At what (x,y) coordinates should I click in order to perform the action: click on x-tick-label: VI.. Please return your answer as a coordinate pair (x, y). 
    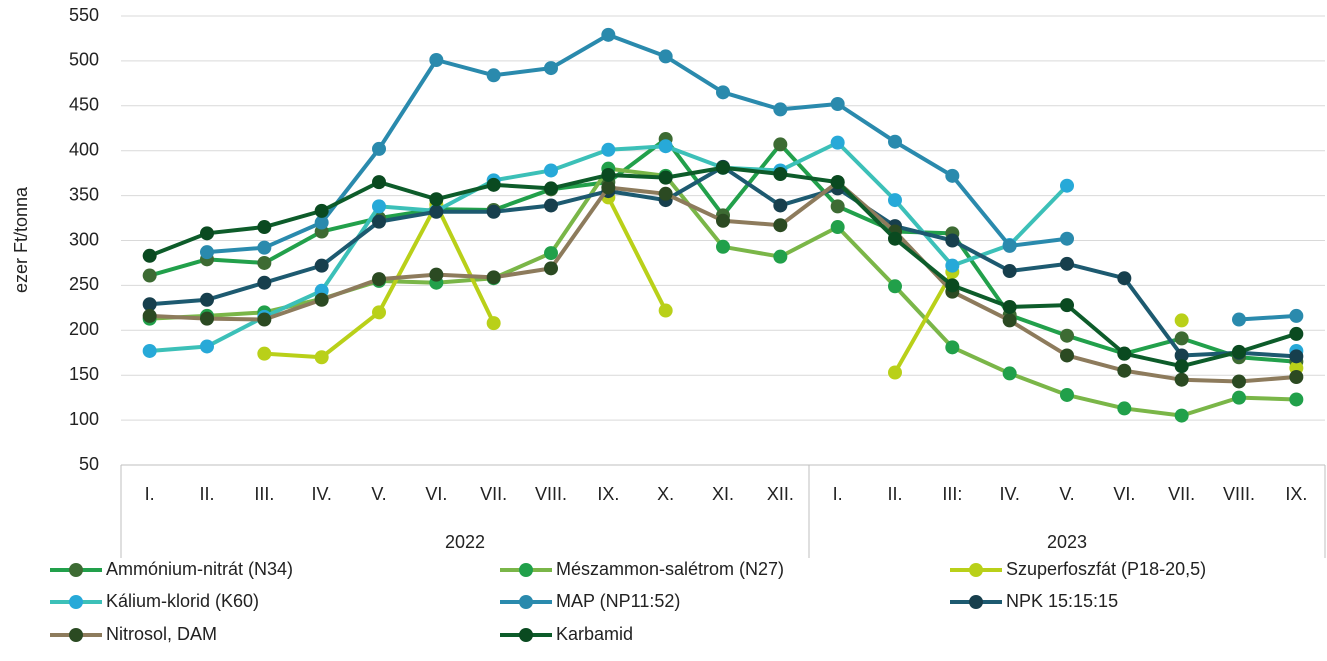
    Looking at the image, I should click on (1124, 494).